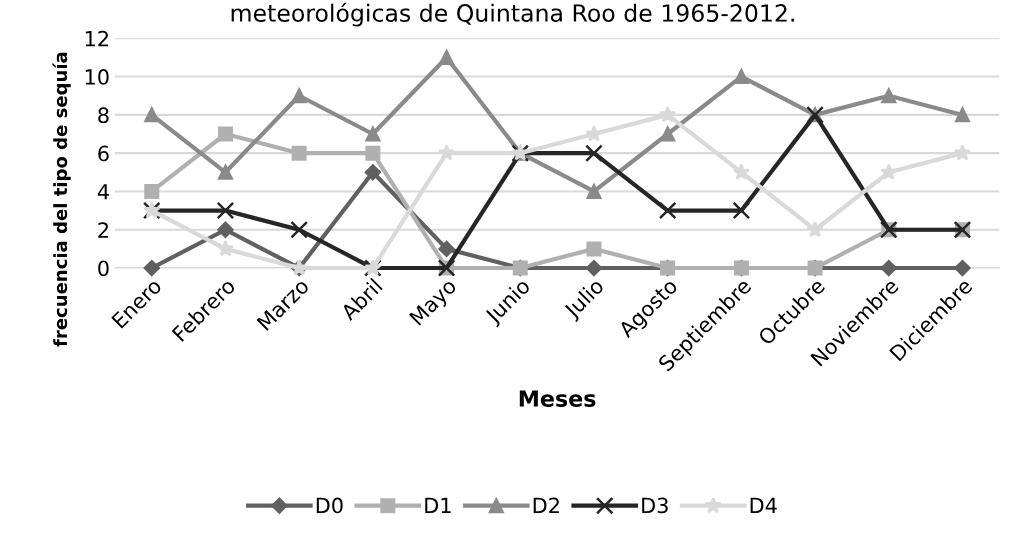 The image size is (1026, 547). What do you see at coordinates (96, 38) in the screenshot?
I see `y-tick-label: 12` at bounding box center [96, 38].